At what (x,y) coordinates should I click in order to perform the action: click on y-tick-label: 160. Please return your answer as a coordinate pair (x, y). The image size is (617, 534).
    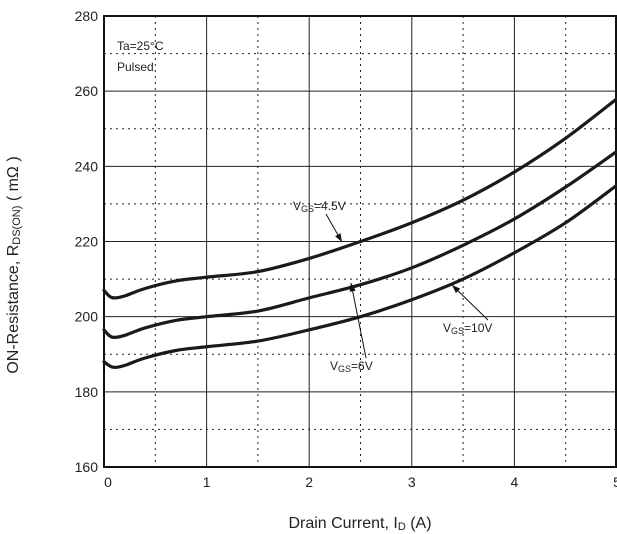
    Looking at the image, I should click on (87, 467).